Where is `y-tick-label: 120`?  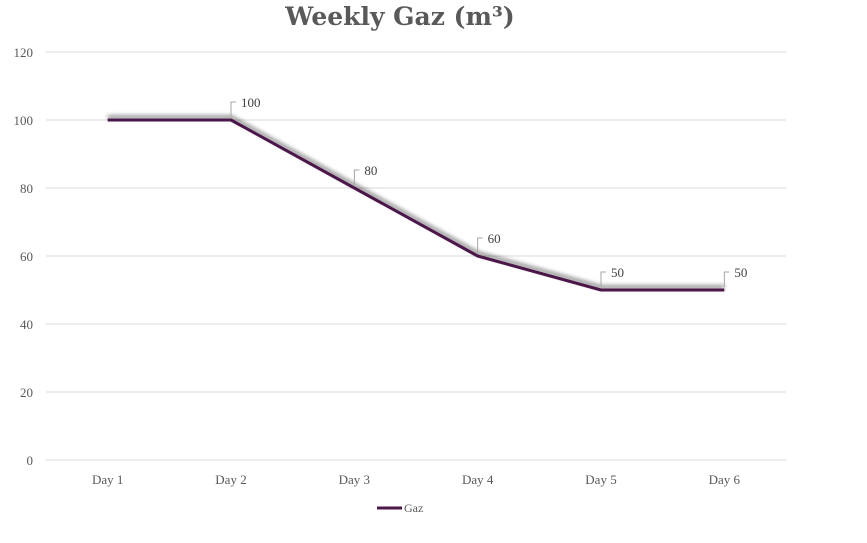 y-tick-label: 120 is located at coordinates (24, 52).